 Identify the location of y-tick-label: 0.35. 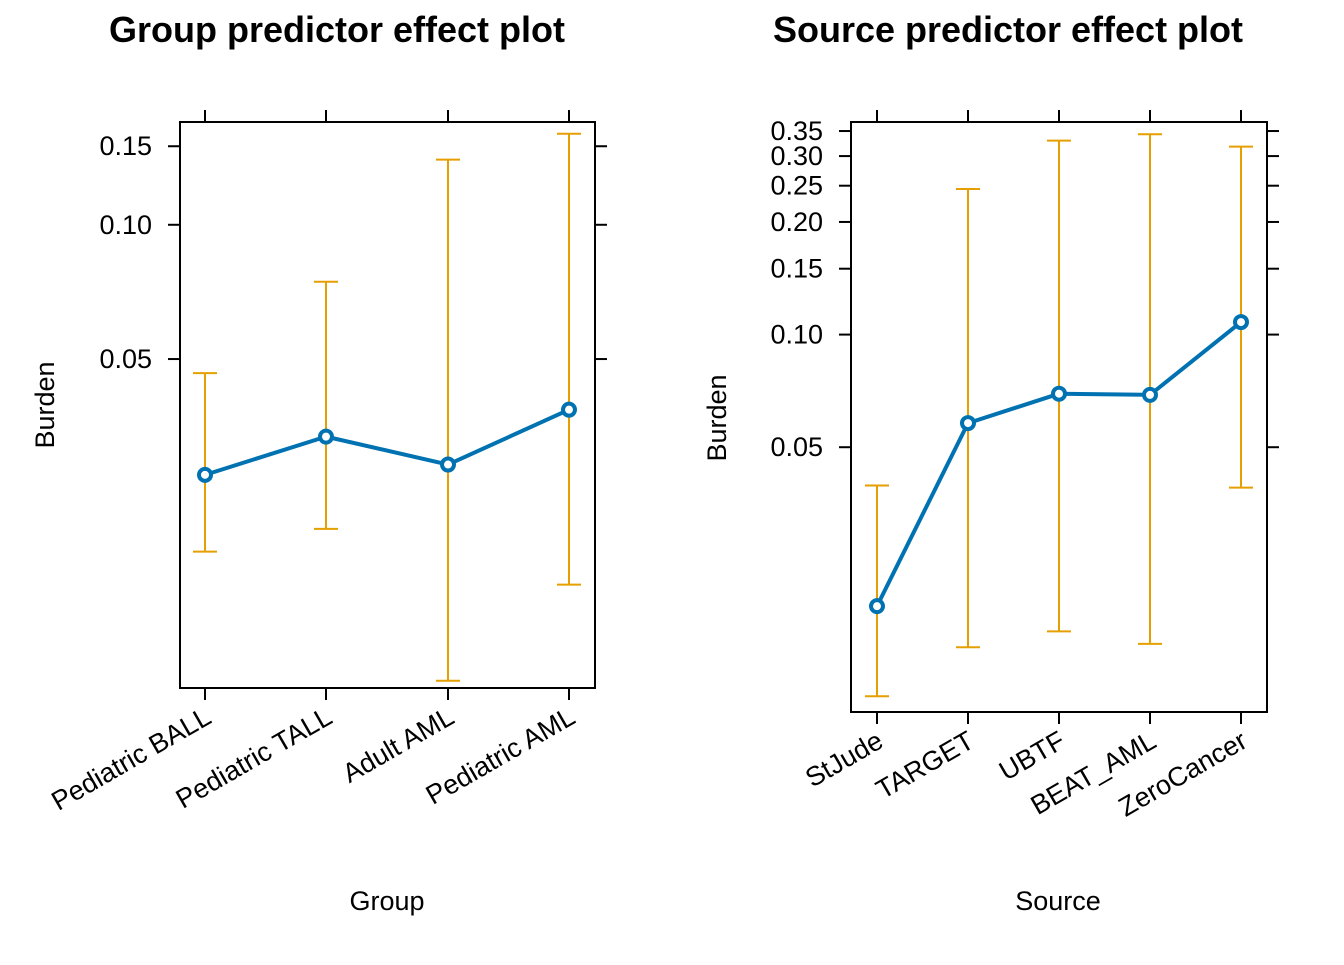
(796, 131).